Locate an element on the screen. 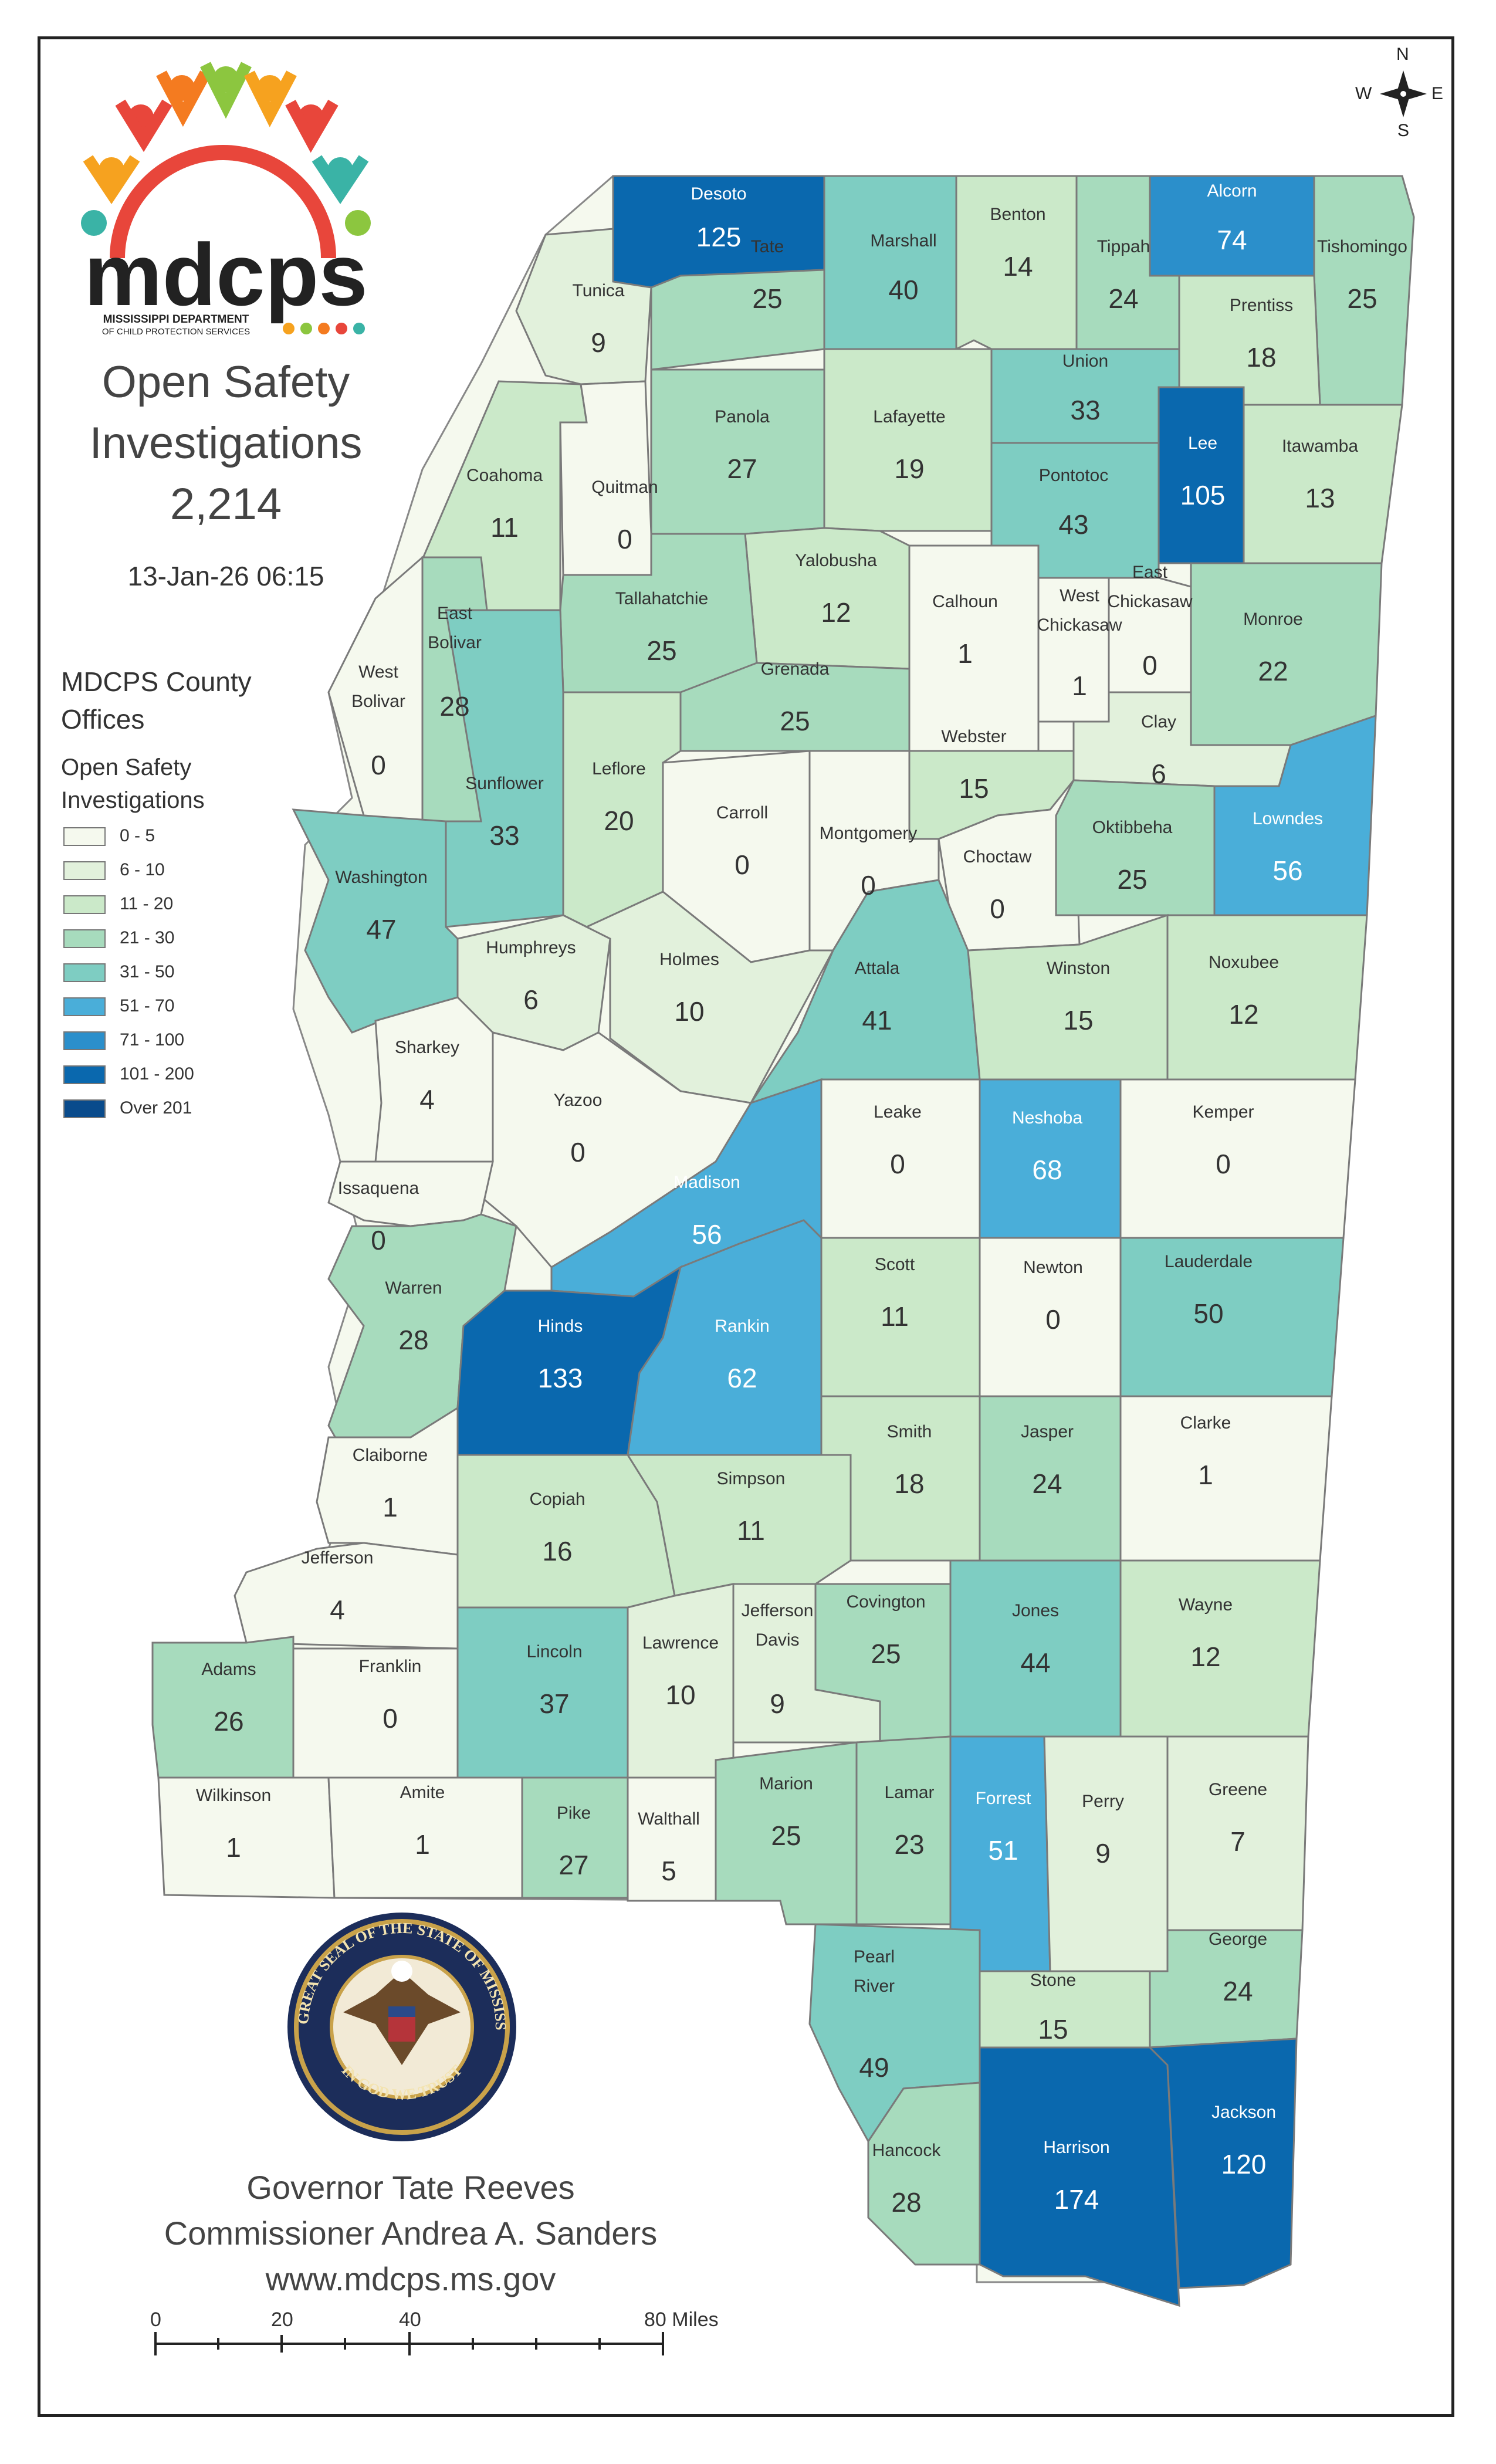  county-name-label: Marshall is located at coordinates (903, 241).